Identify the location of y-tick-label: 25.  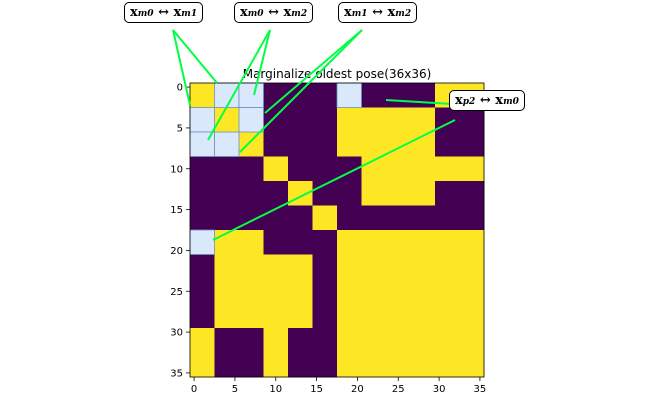
(176, 292).